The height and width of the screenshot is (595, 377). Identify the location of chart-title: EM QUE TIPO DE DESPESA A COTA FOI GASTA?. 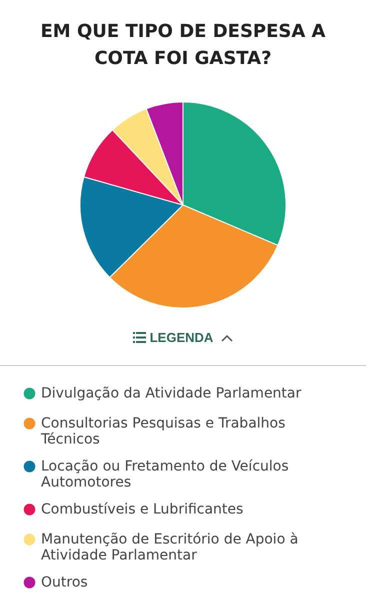
(183, 45).